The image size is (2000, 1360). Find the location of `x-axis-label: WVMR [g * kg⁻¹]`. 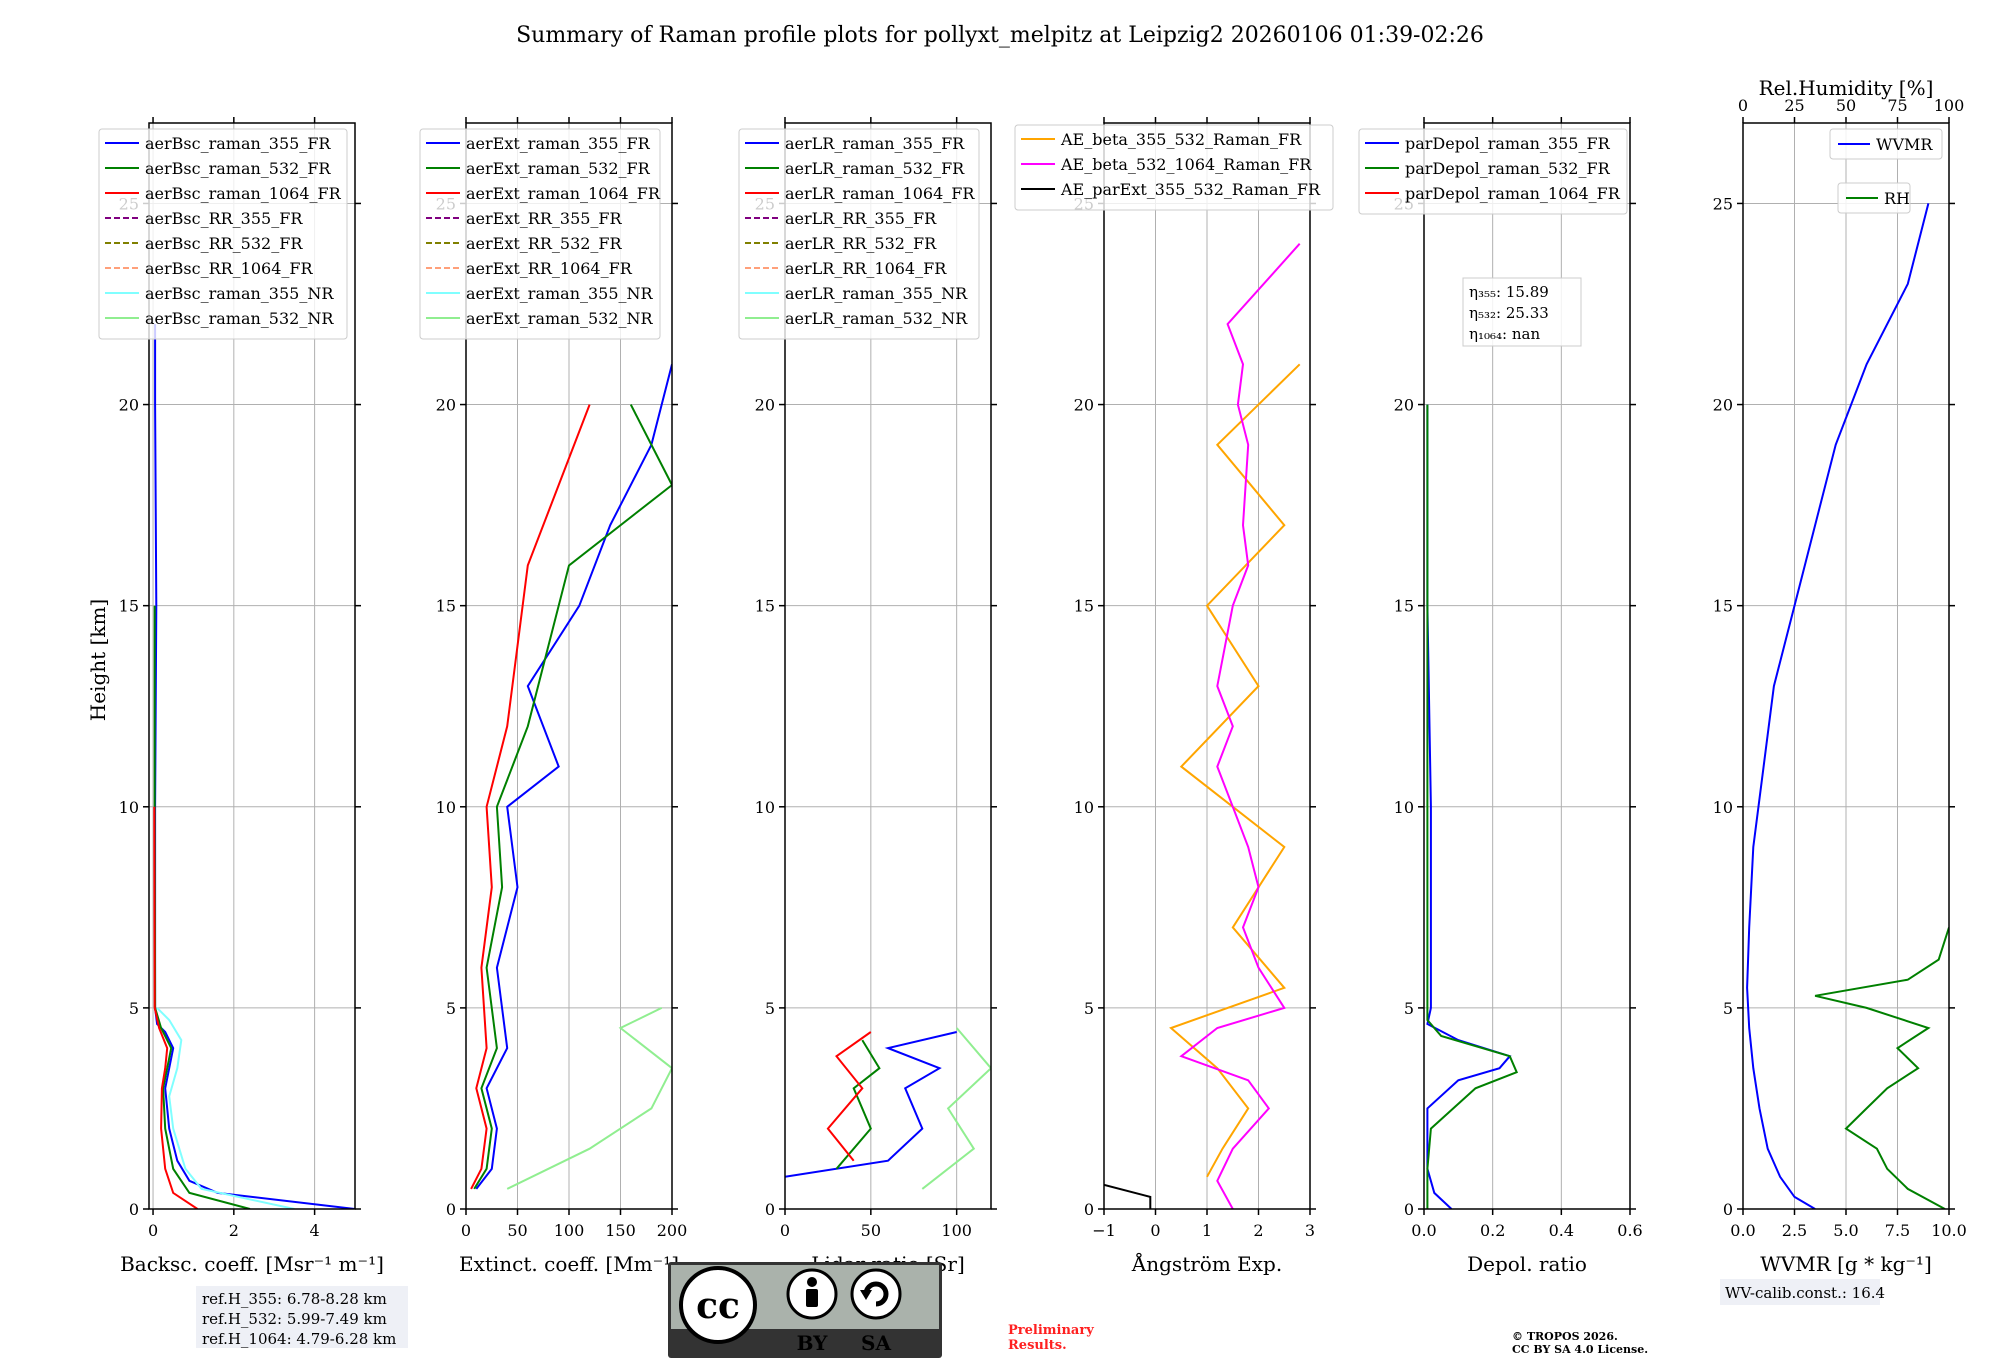

x-axis-label: WVMR [g * kg⁻¹] is located at coordinates (1846, 1264).